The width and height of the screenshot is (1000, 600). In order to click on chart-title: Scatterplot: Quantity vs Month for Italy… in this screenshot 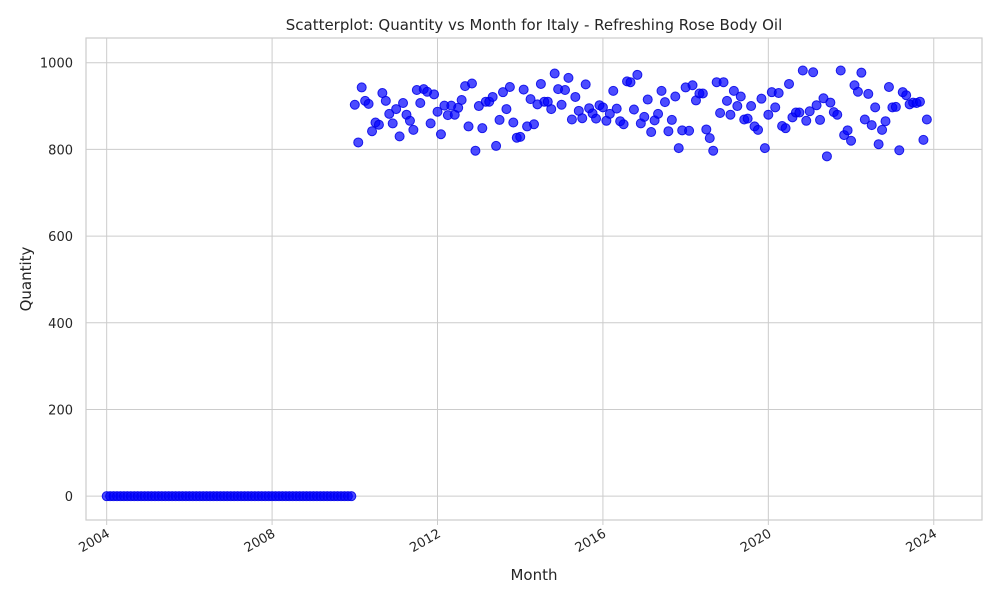, I will do `click(534, 25)`.